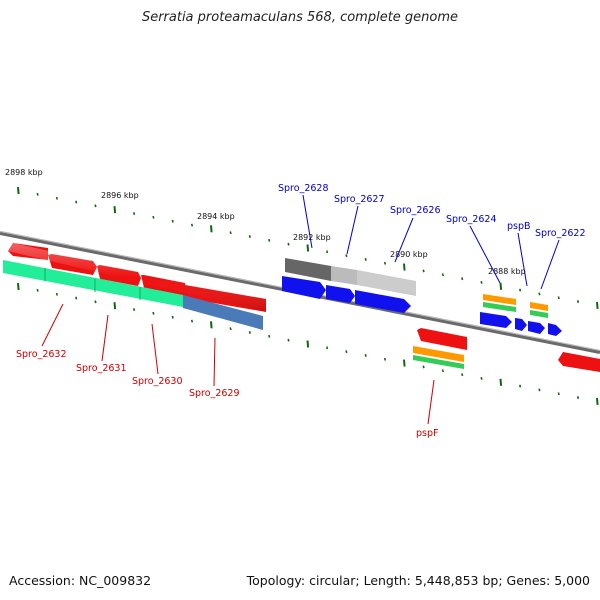  Describe the element at coordinates (157, 381) in the screenshot. I see `gene-label-spro-2630: Spro_2630` at that location.